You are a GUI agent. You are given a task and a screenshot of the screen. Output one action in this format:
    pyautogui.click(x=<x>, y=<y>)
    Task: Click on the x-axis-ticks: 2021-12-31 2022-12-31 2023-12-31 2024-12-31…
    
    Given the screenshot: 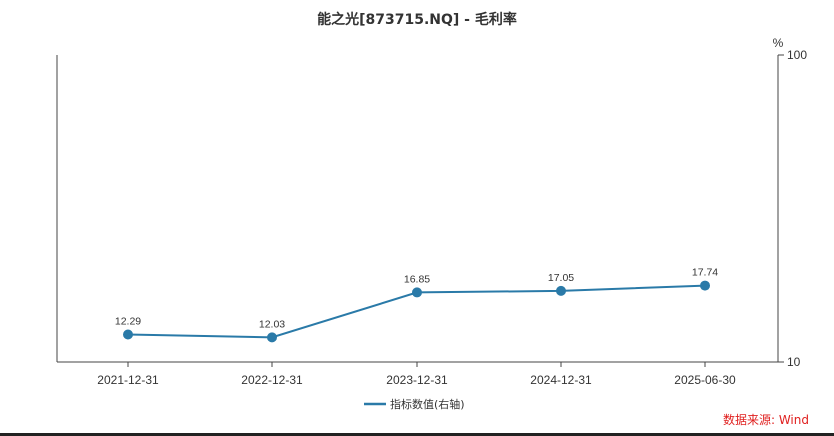 What is the action you would take?
    pyautogui.click(x=416, y=374)
    